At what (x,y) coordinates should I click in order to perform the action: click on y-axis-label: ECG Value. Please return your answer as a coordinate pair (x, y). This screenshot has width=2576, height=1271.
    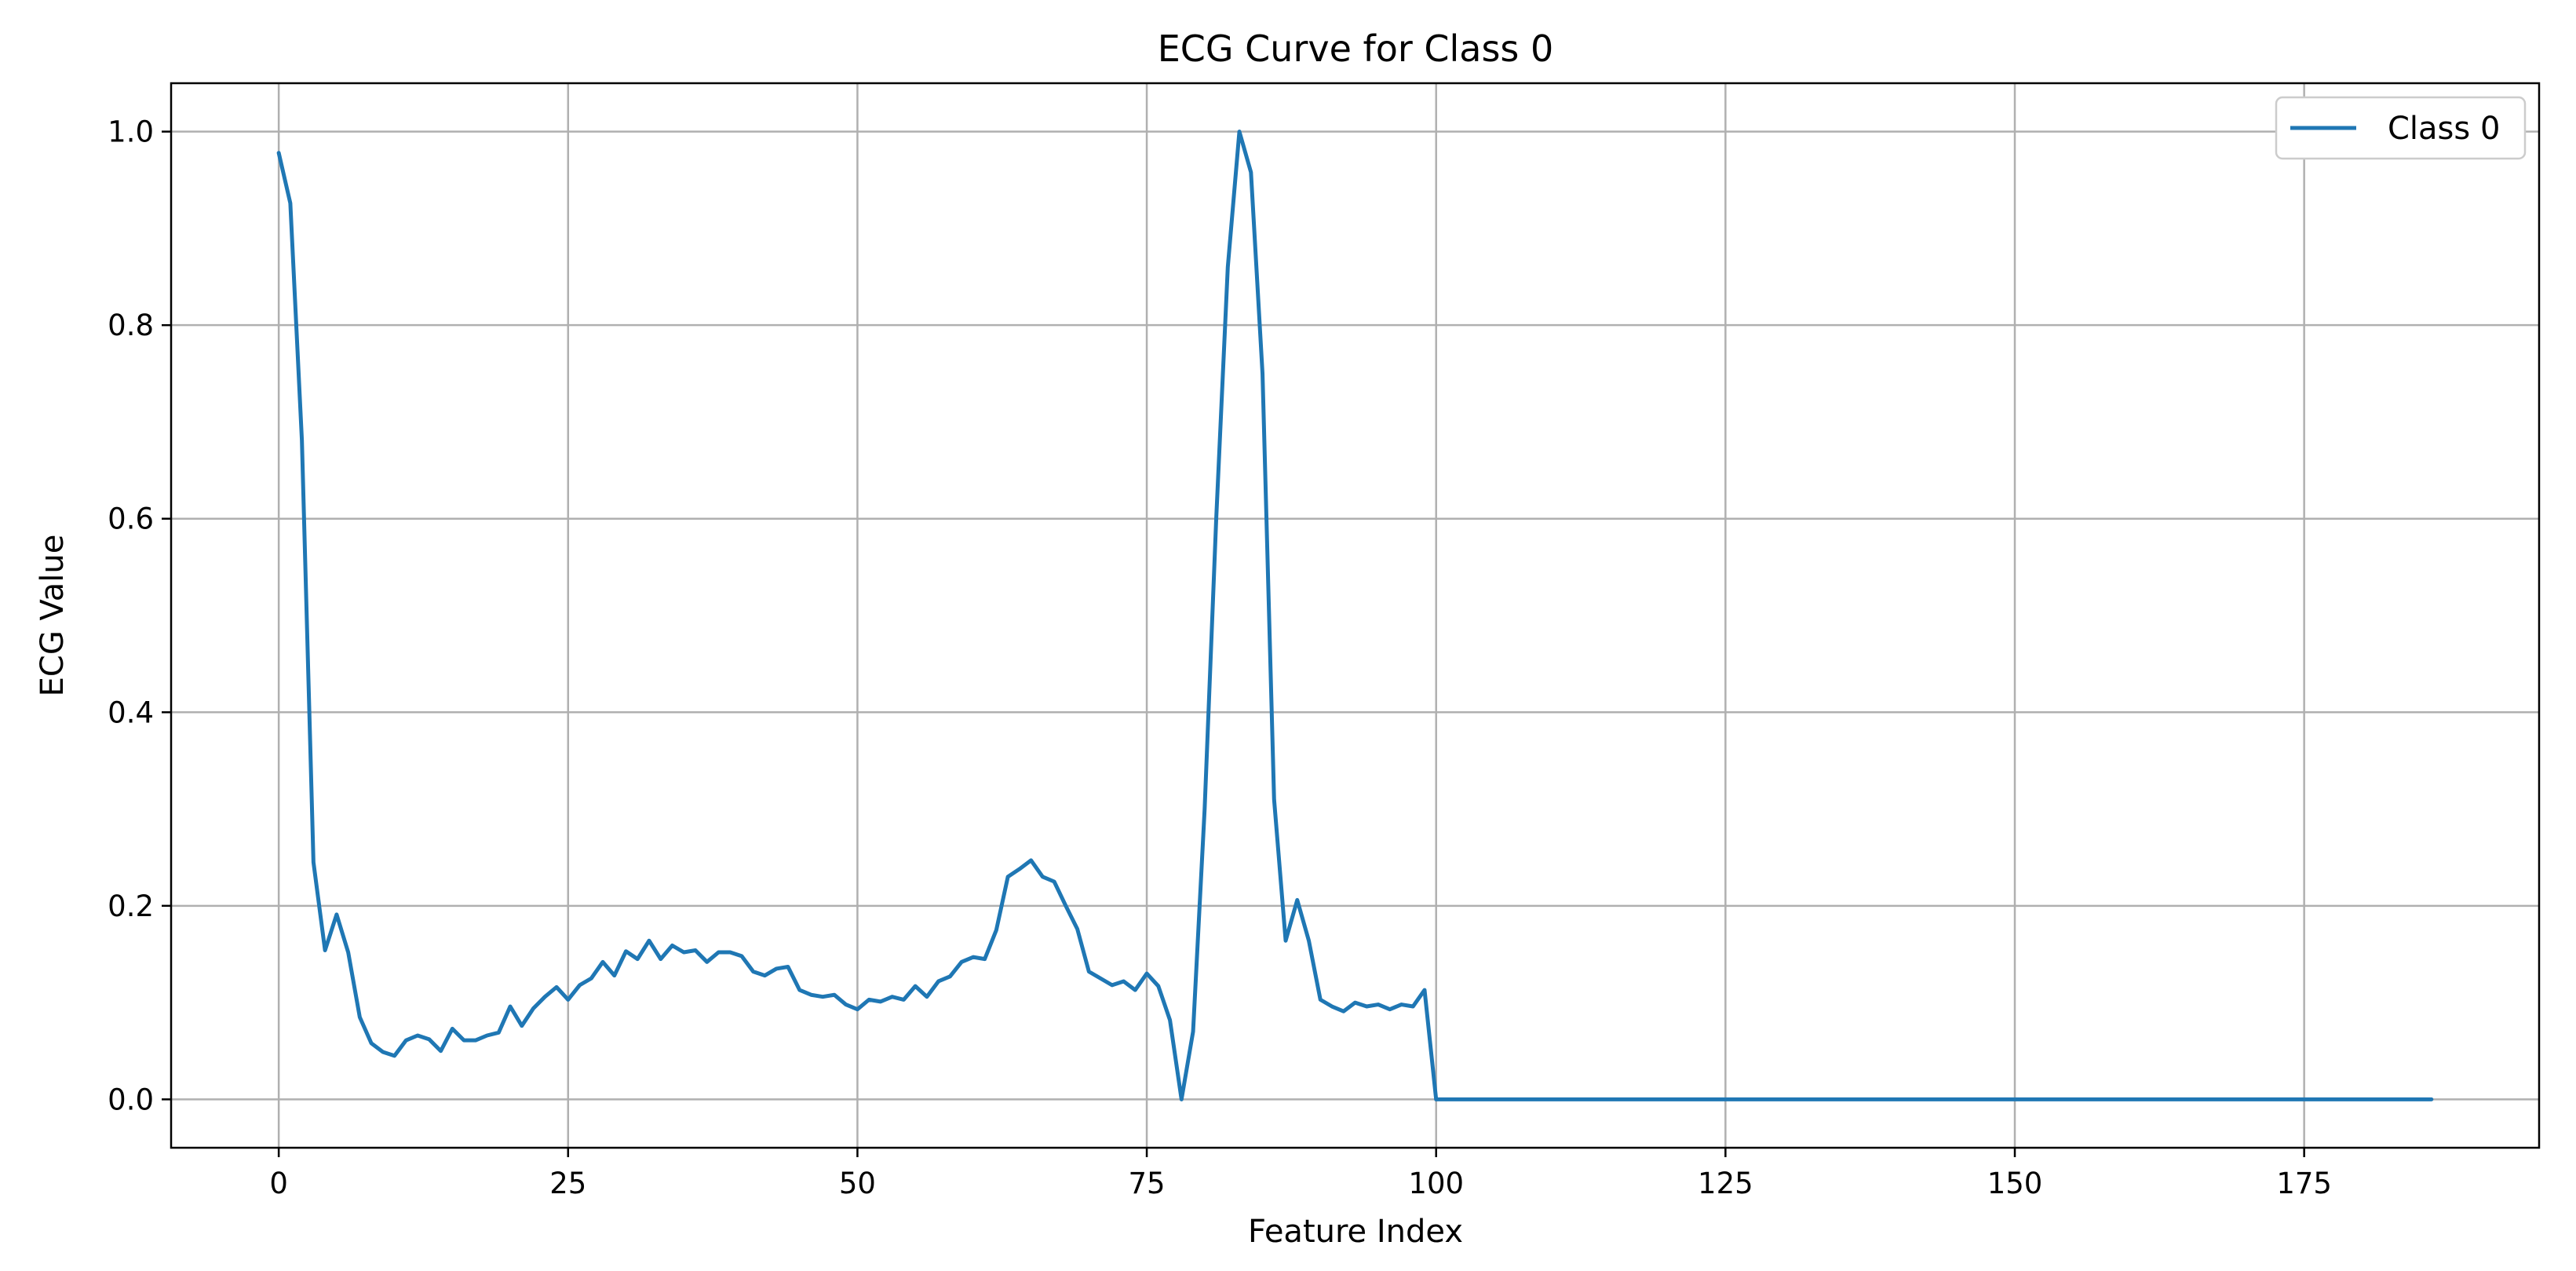
    Looking at the image, I should click on (53, 616).